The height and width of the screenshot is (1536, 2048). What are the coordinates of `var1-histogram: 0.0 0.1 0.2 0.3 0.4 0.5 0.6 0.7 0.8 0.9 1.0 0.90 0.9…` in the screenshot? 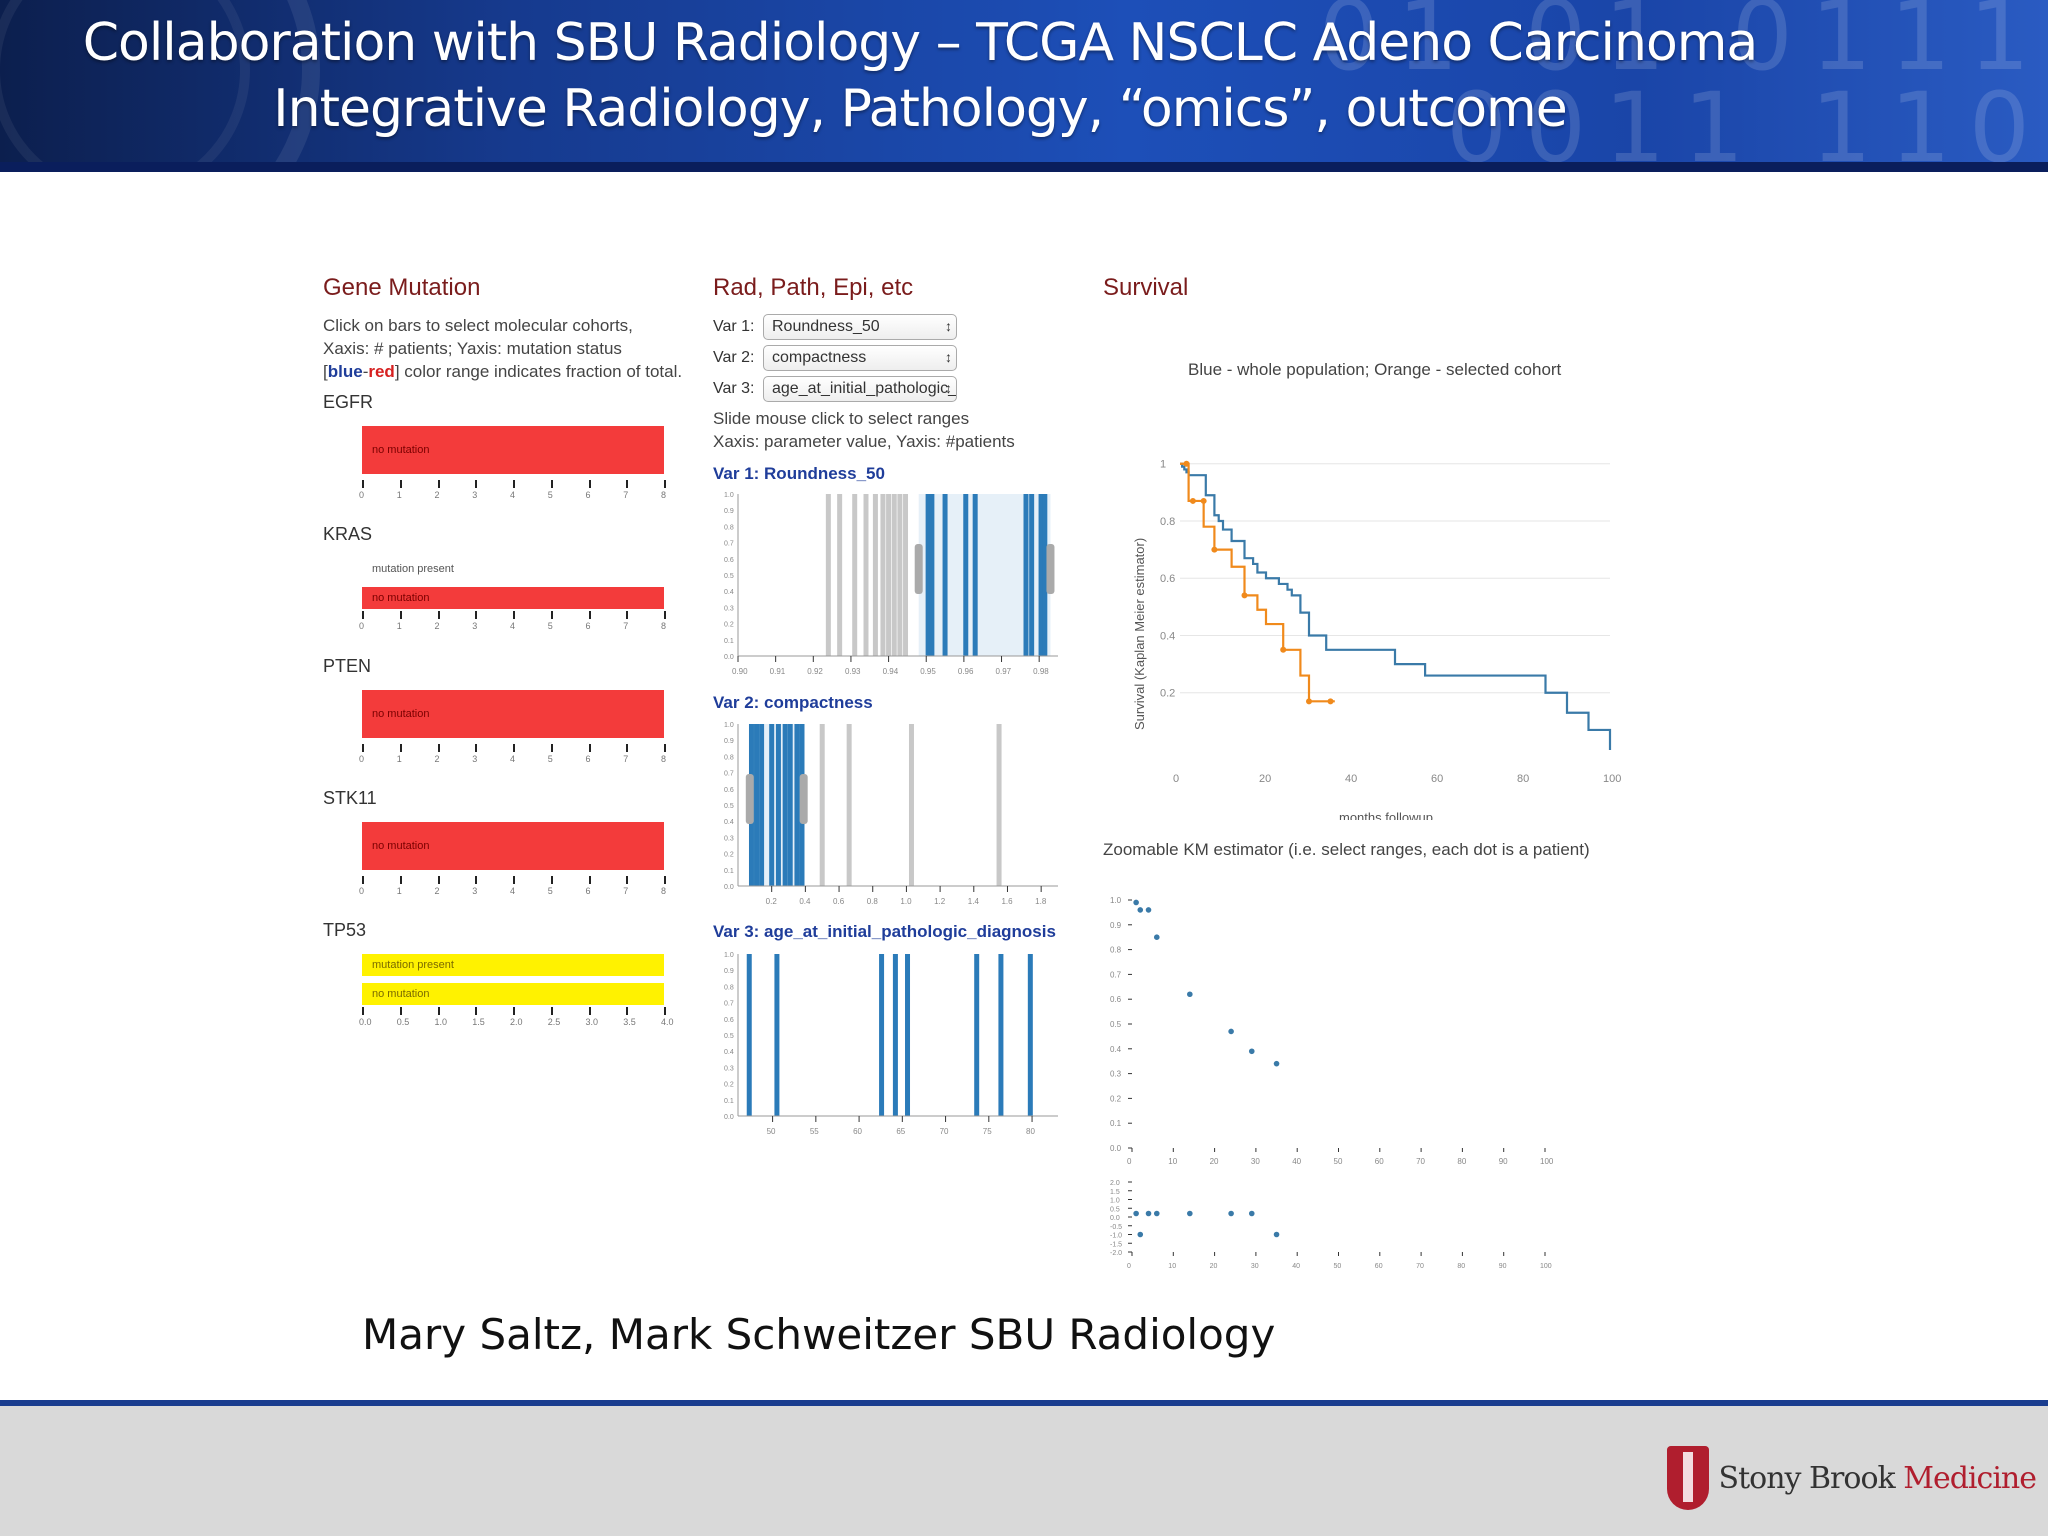 It's located at (885, 584).